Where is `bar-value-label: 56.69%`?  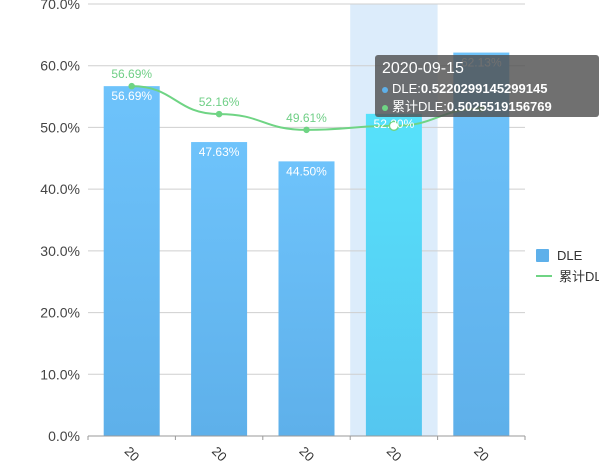
bar-value-label: 56.69% is located at coordinates (131, 96).